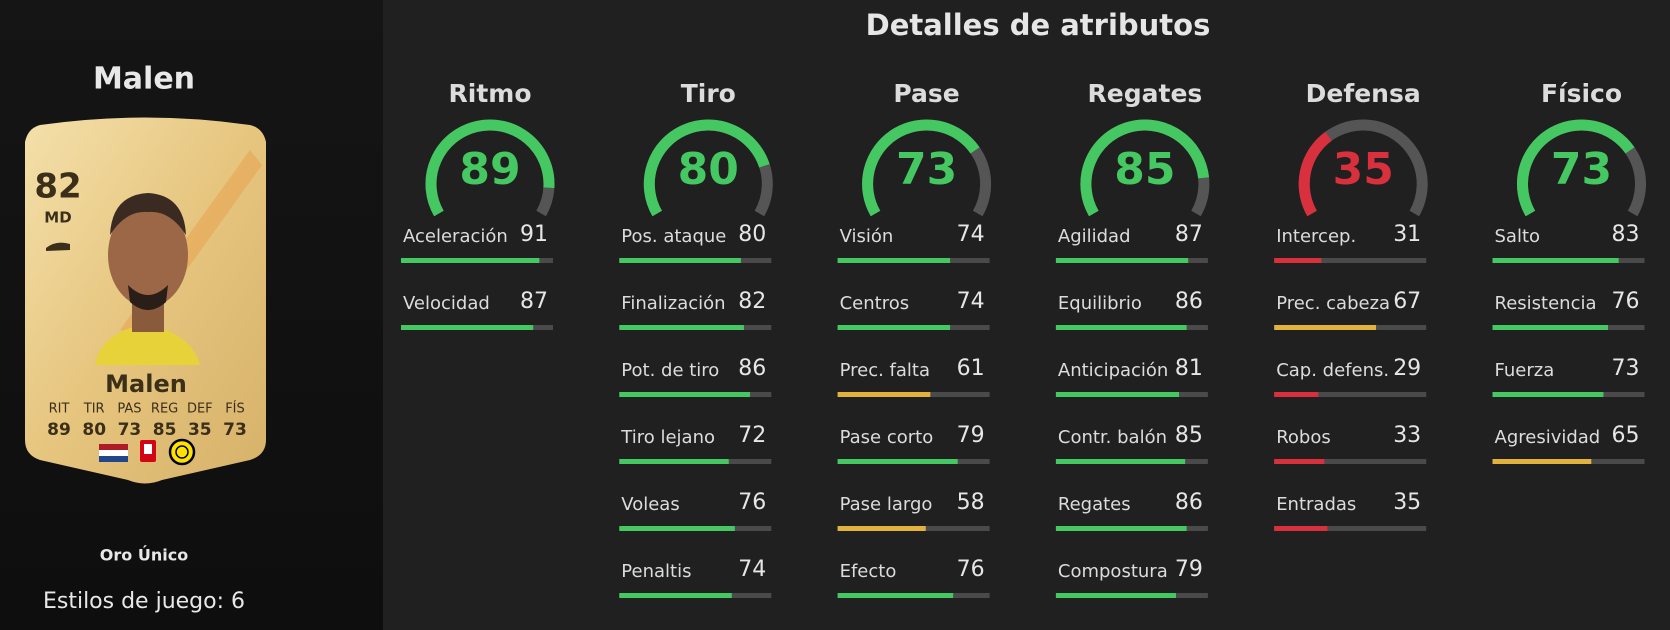 This screenshot has width=1670, height=630. I want to click on stat-value: 65, so click(1626, 435).